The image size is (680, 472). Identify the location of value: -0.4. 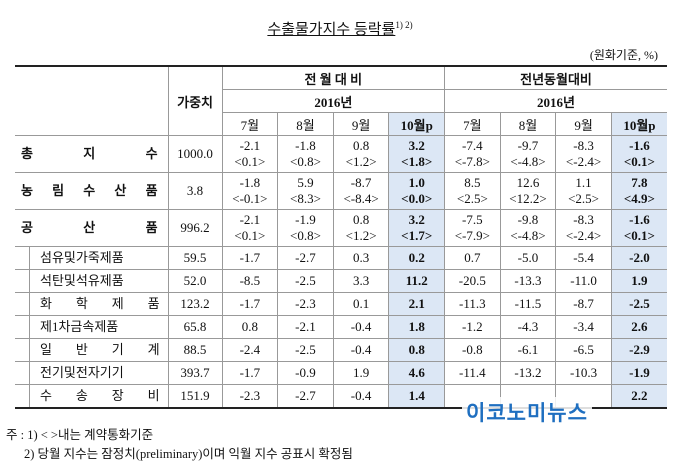
(361, 349).